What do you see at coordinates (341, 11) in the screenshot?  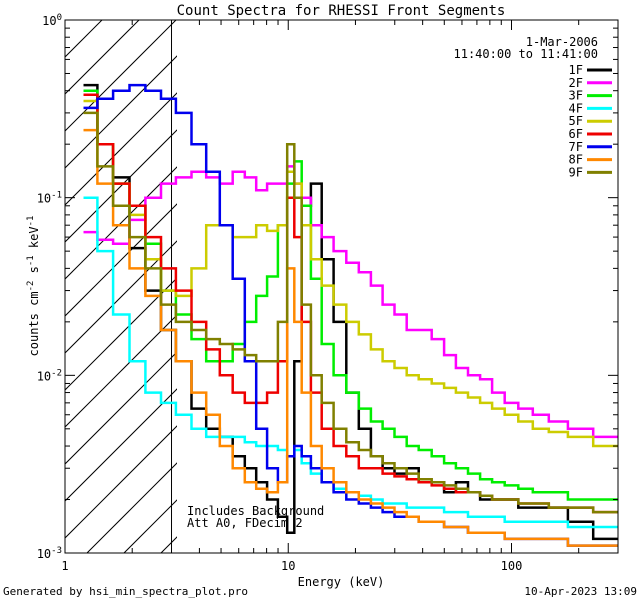 I see `chart-title: Count Spectra for RHESSI Front Segments` at bounding box center [341, 11].